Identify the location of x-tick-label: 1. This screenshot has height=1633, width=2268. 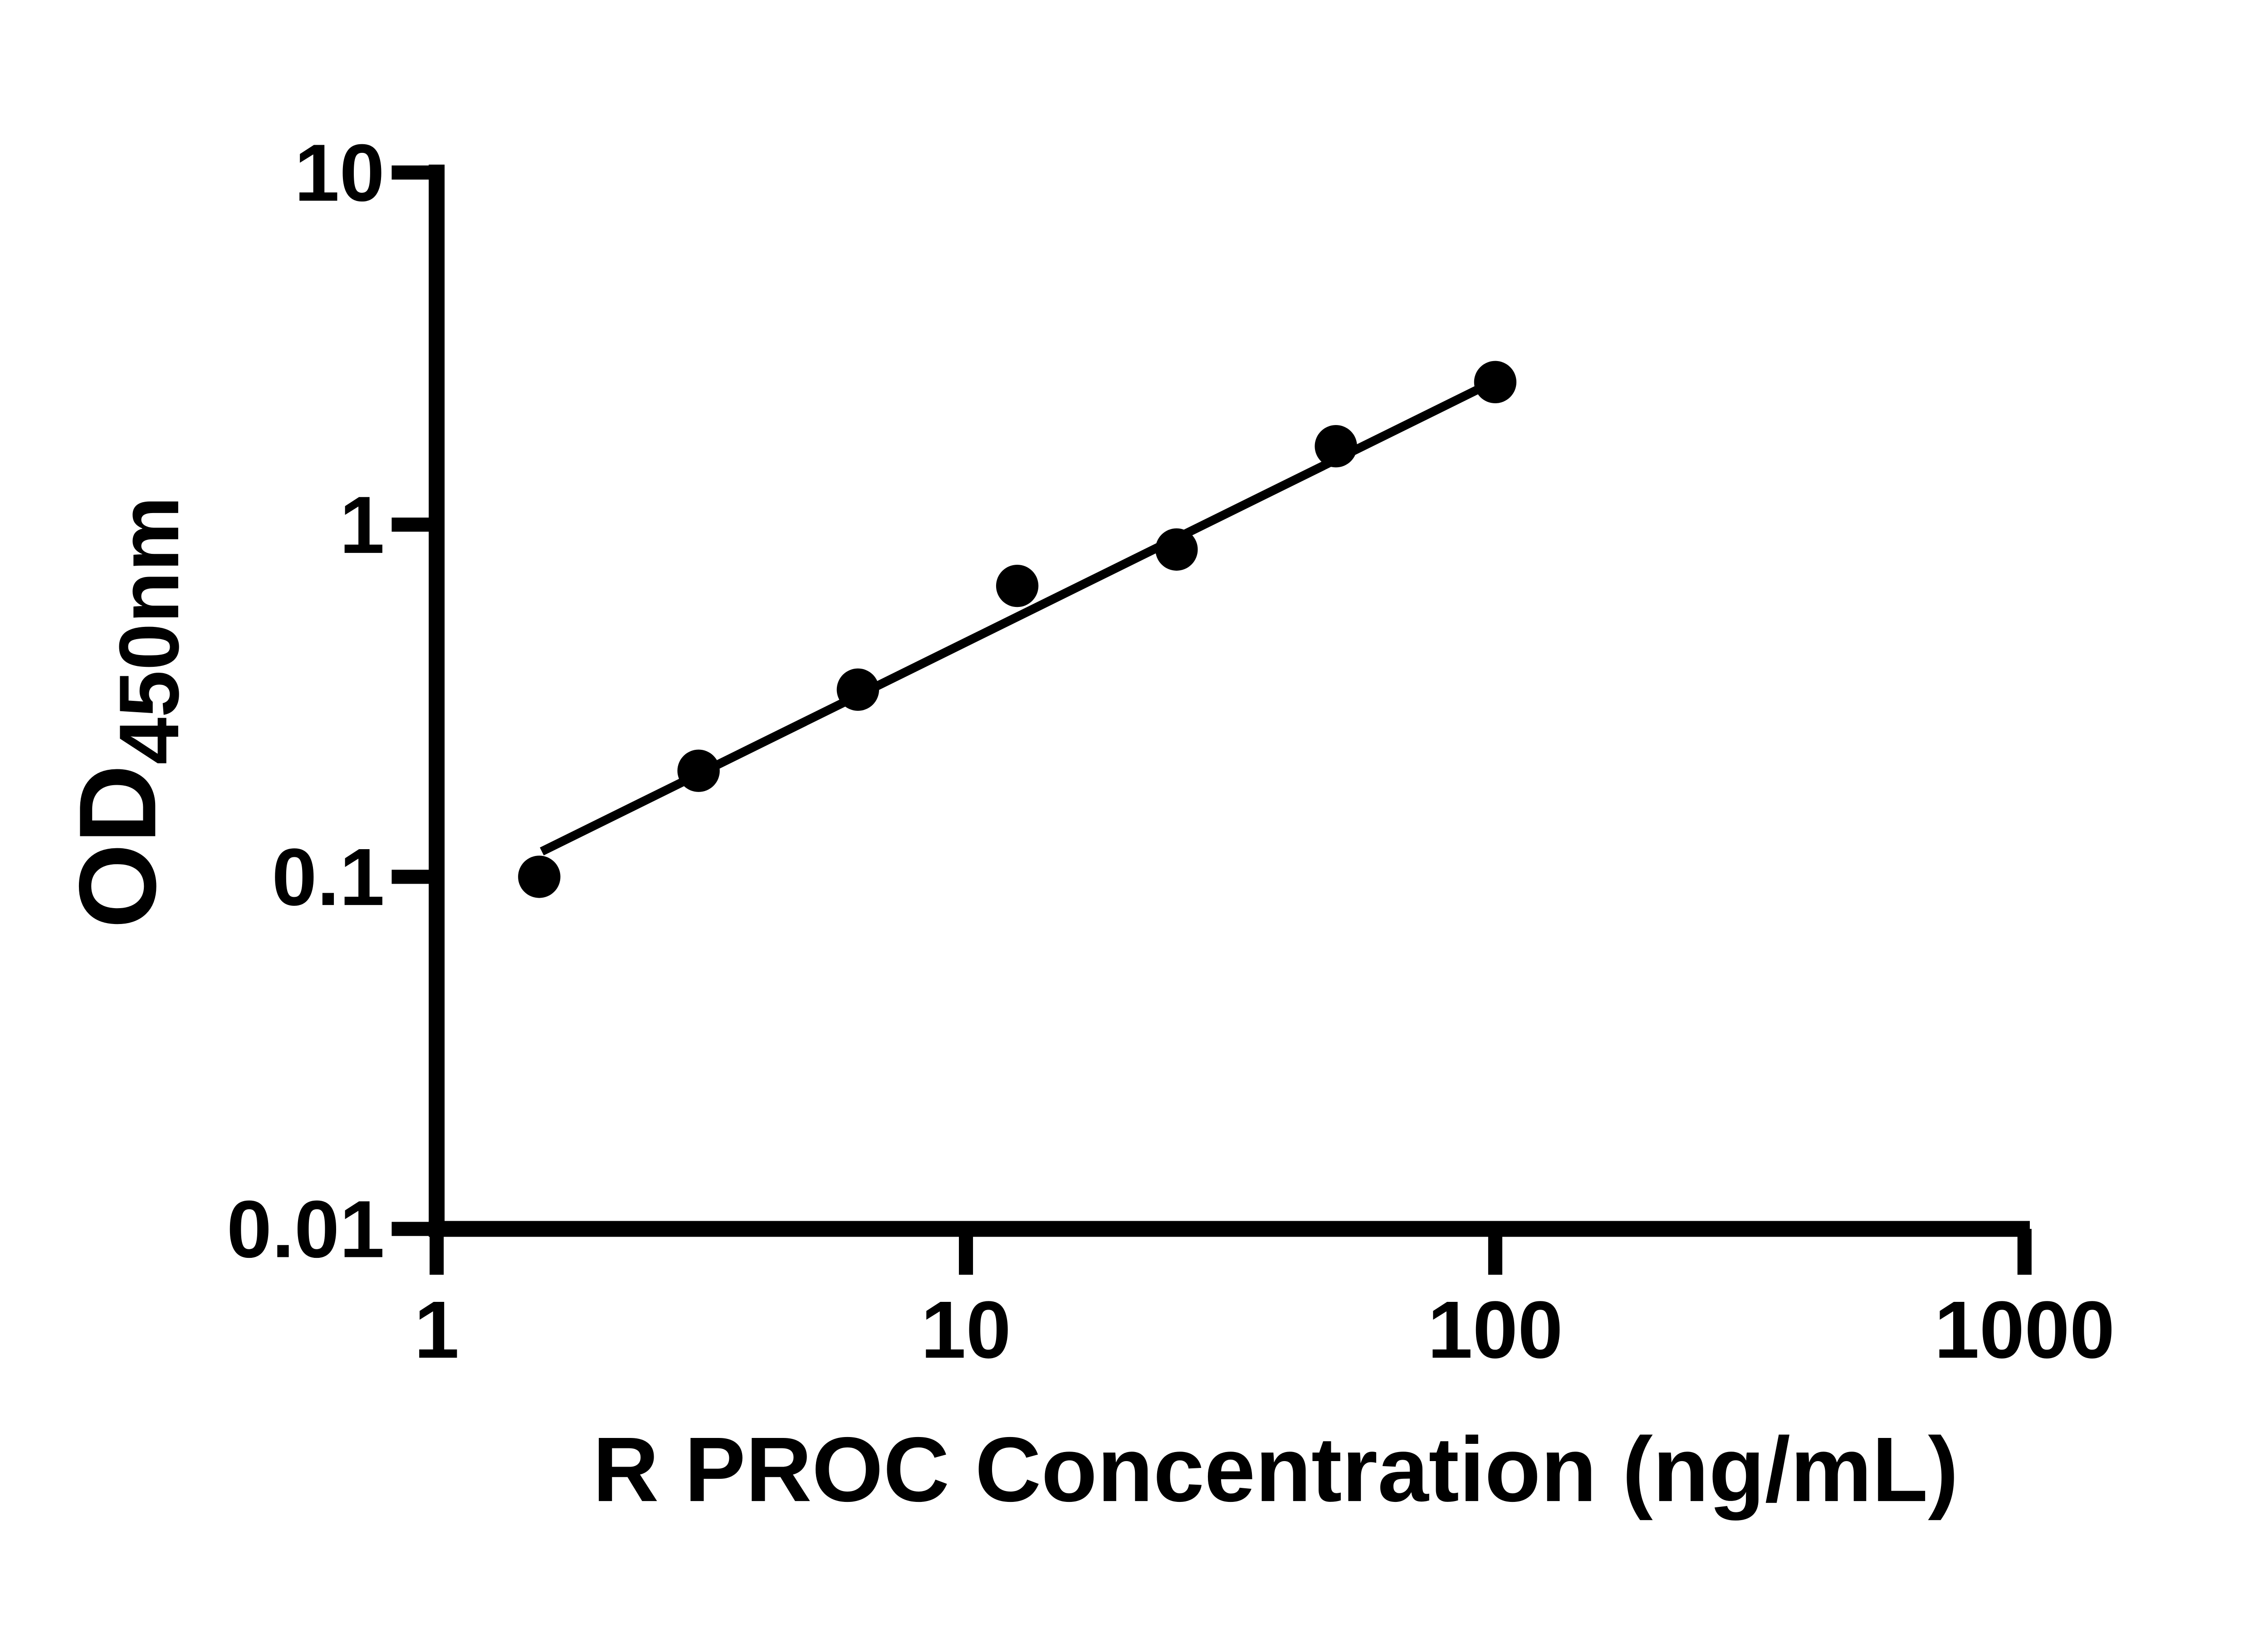
(436, 1329).